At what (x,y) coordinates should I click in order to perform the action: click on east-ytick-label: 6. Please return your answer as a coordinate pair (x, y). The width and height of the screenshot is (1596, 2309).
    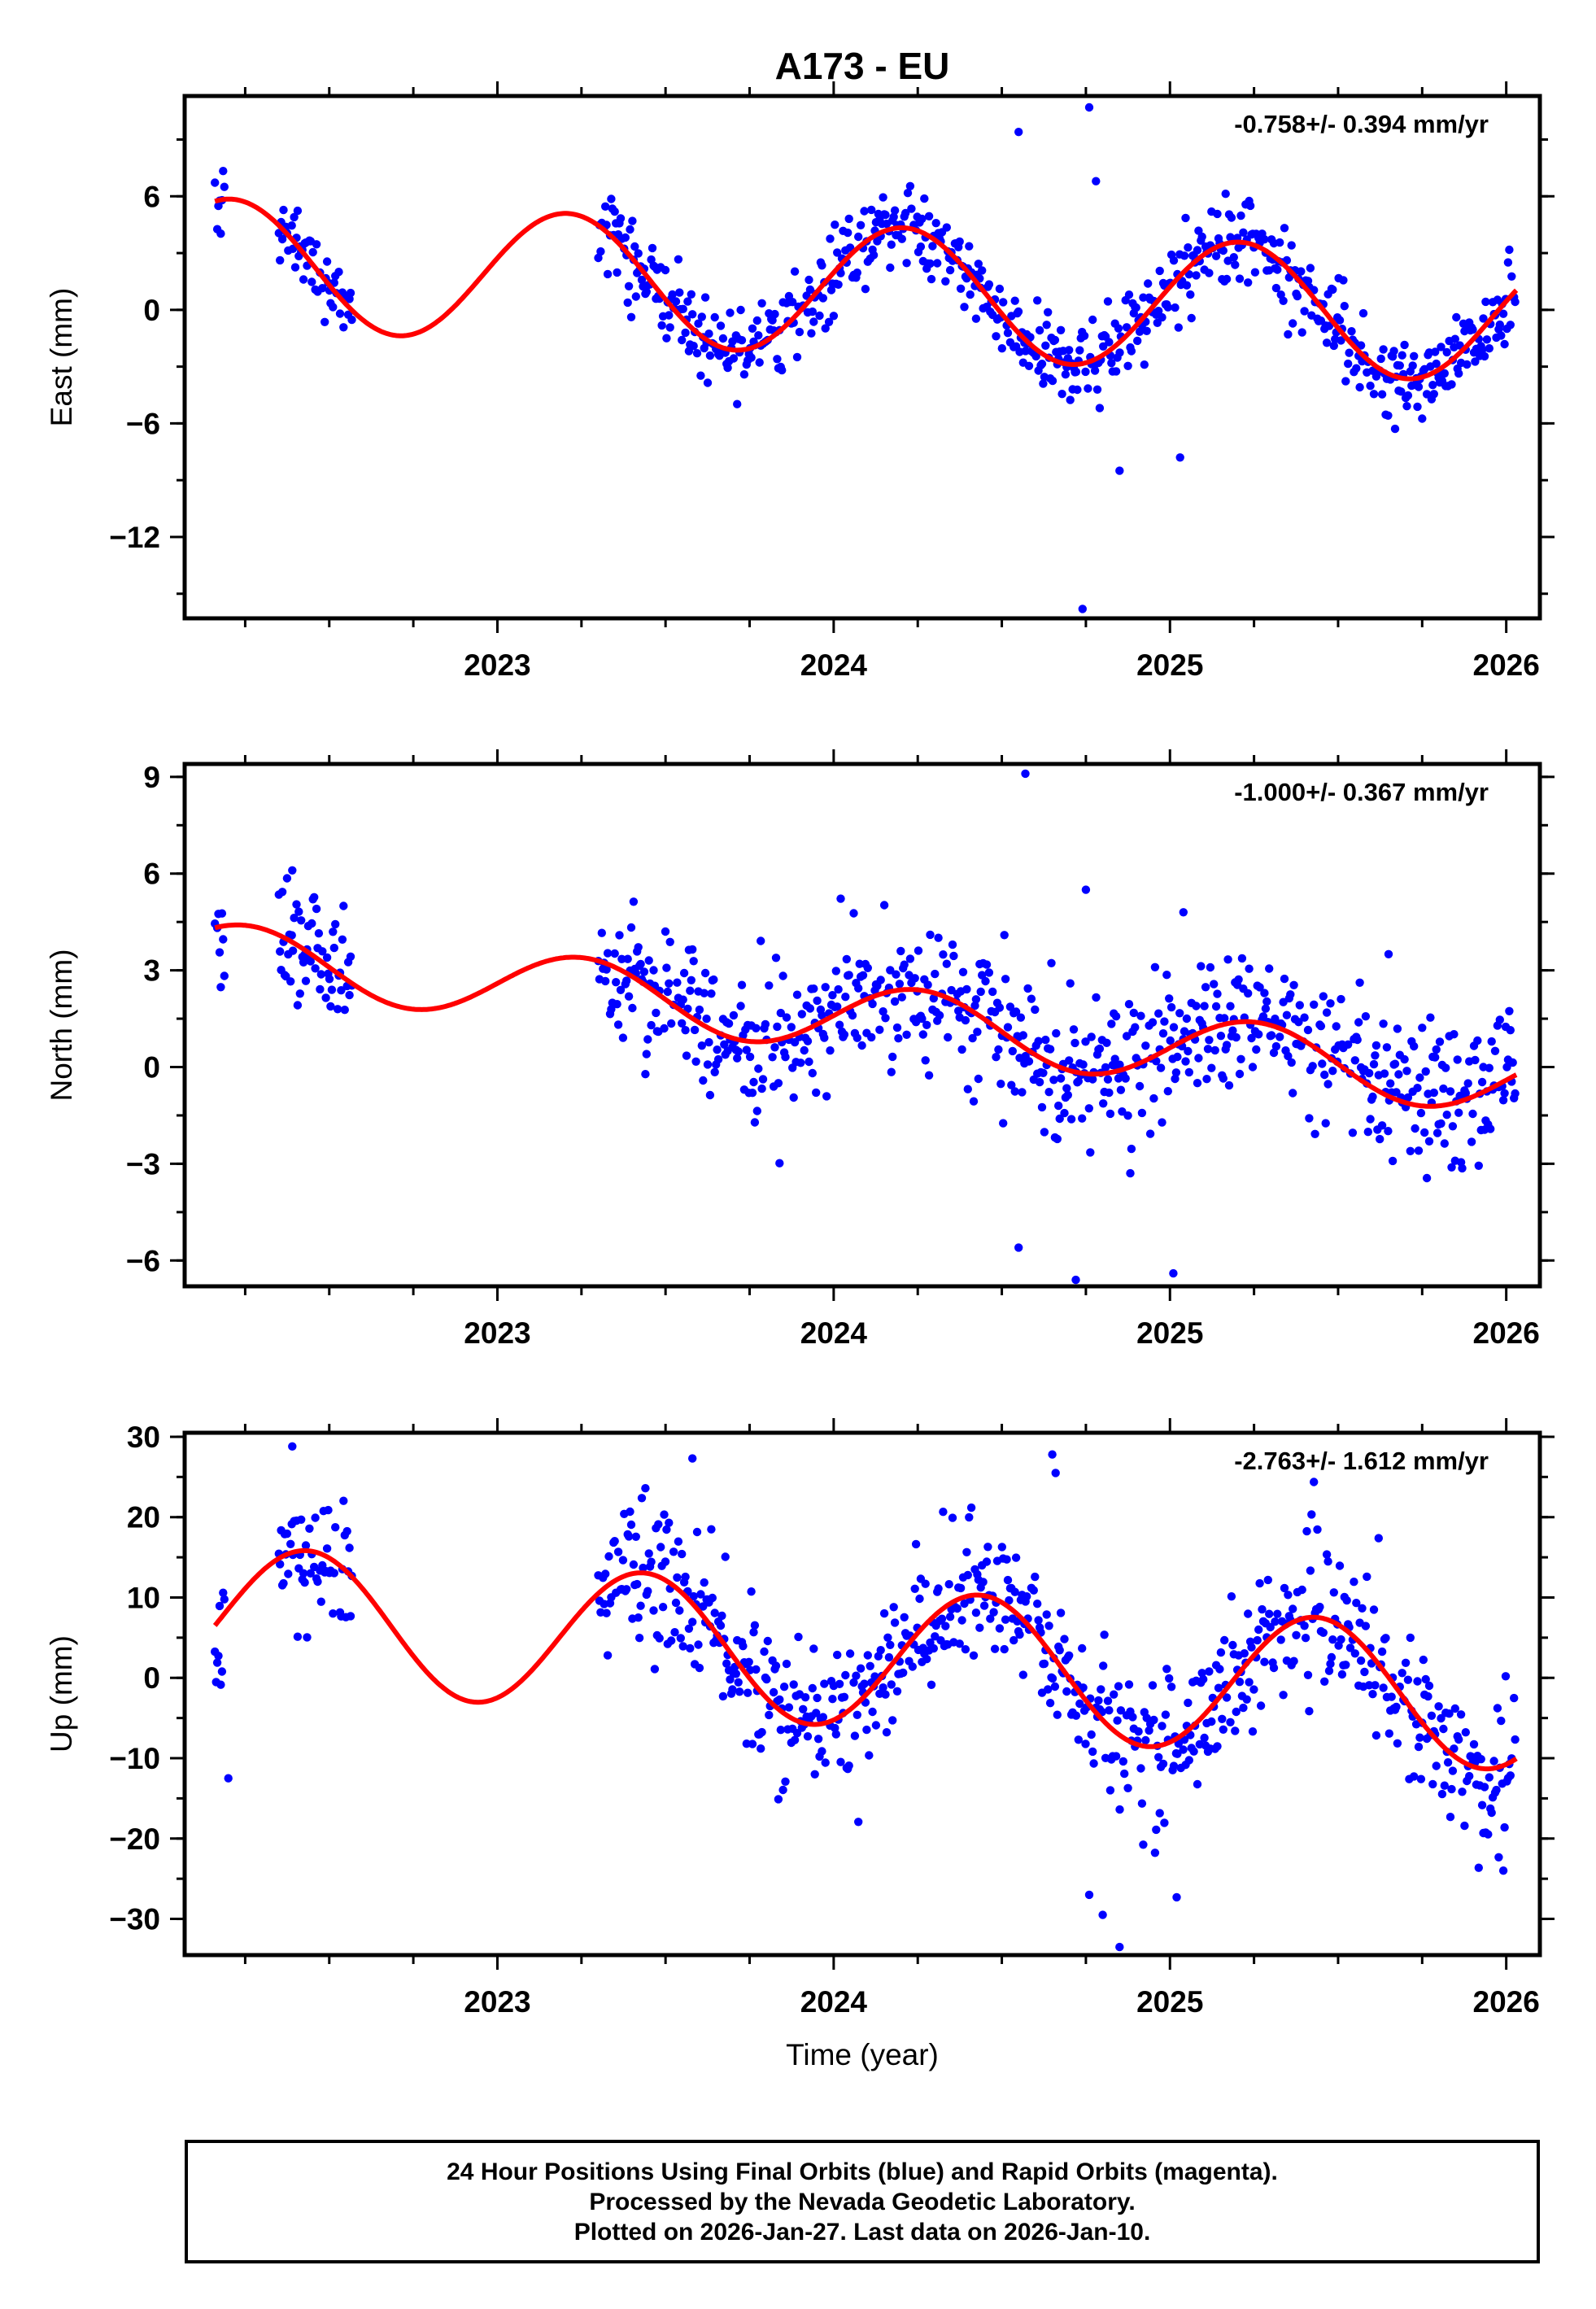
    Looking at the image, I should click on (151, 196).